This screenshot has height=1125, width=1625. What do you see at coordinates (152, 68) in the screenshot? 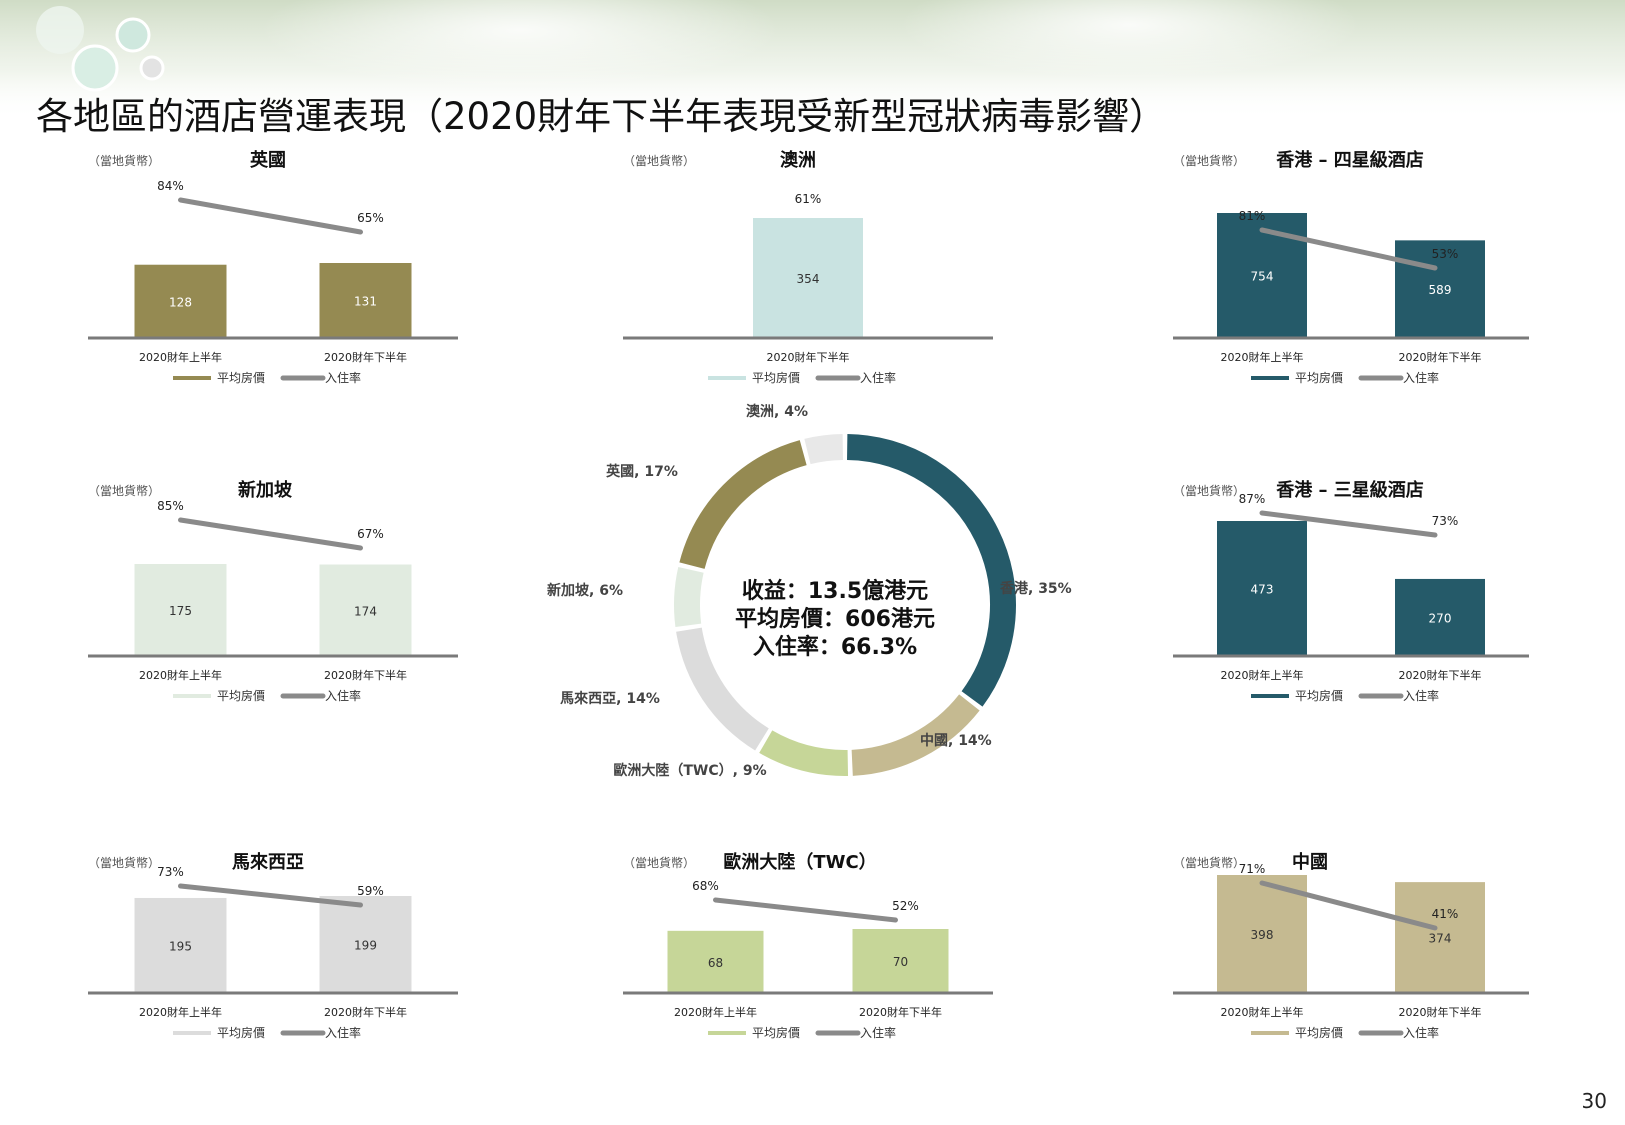
I see `decorative-circle-grey` at bounding box center [152, 68].